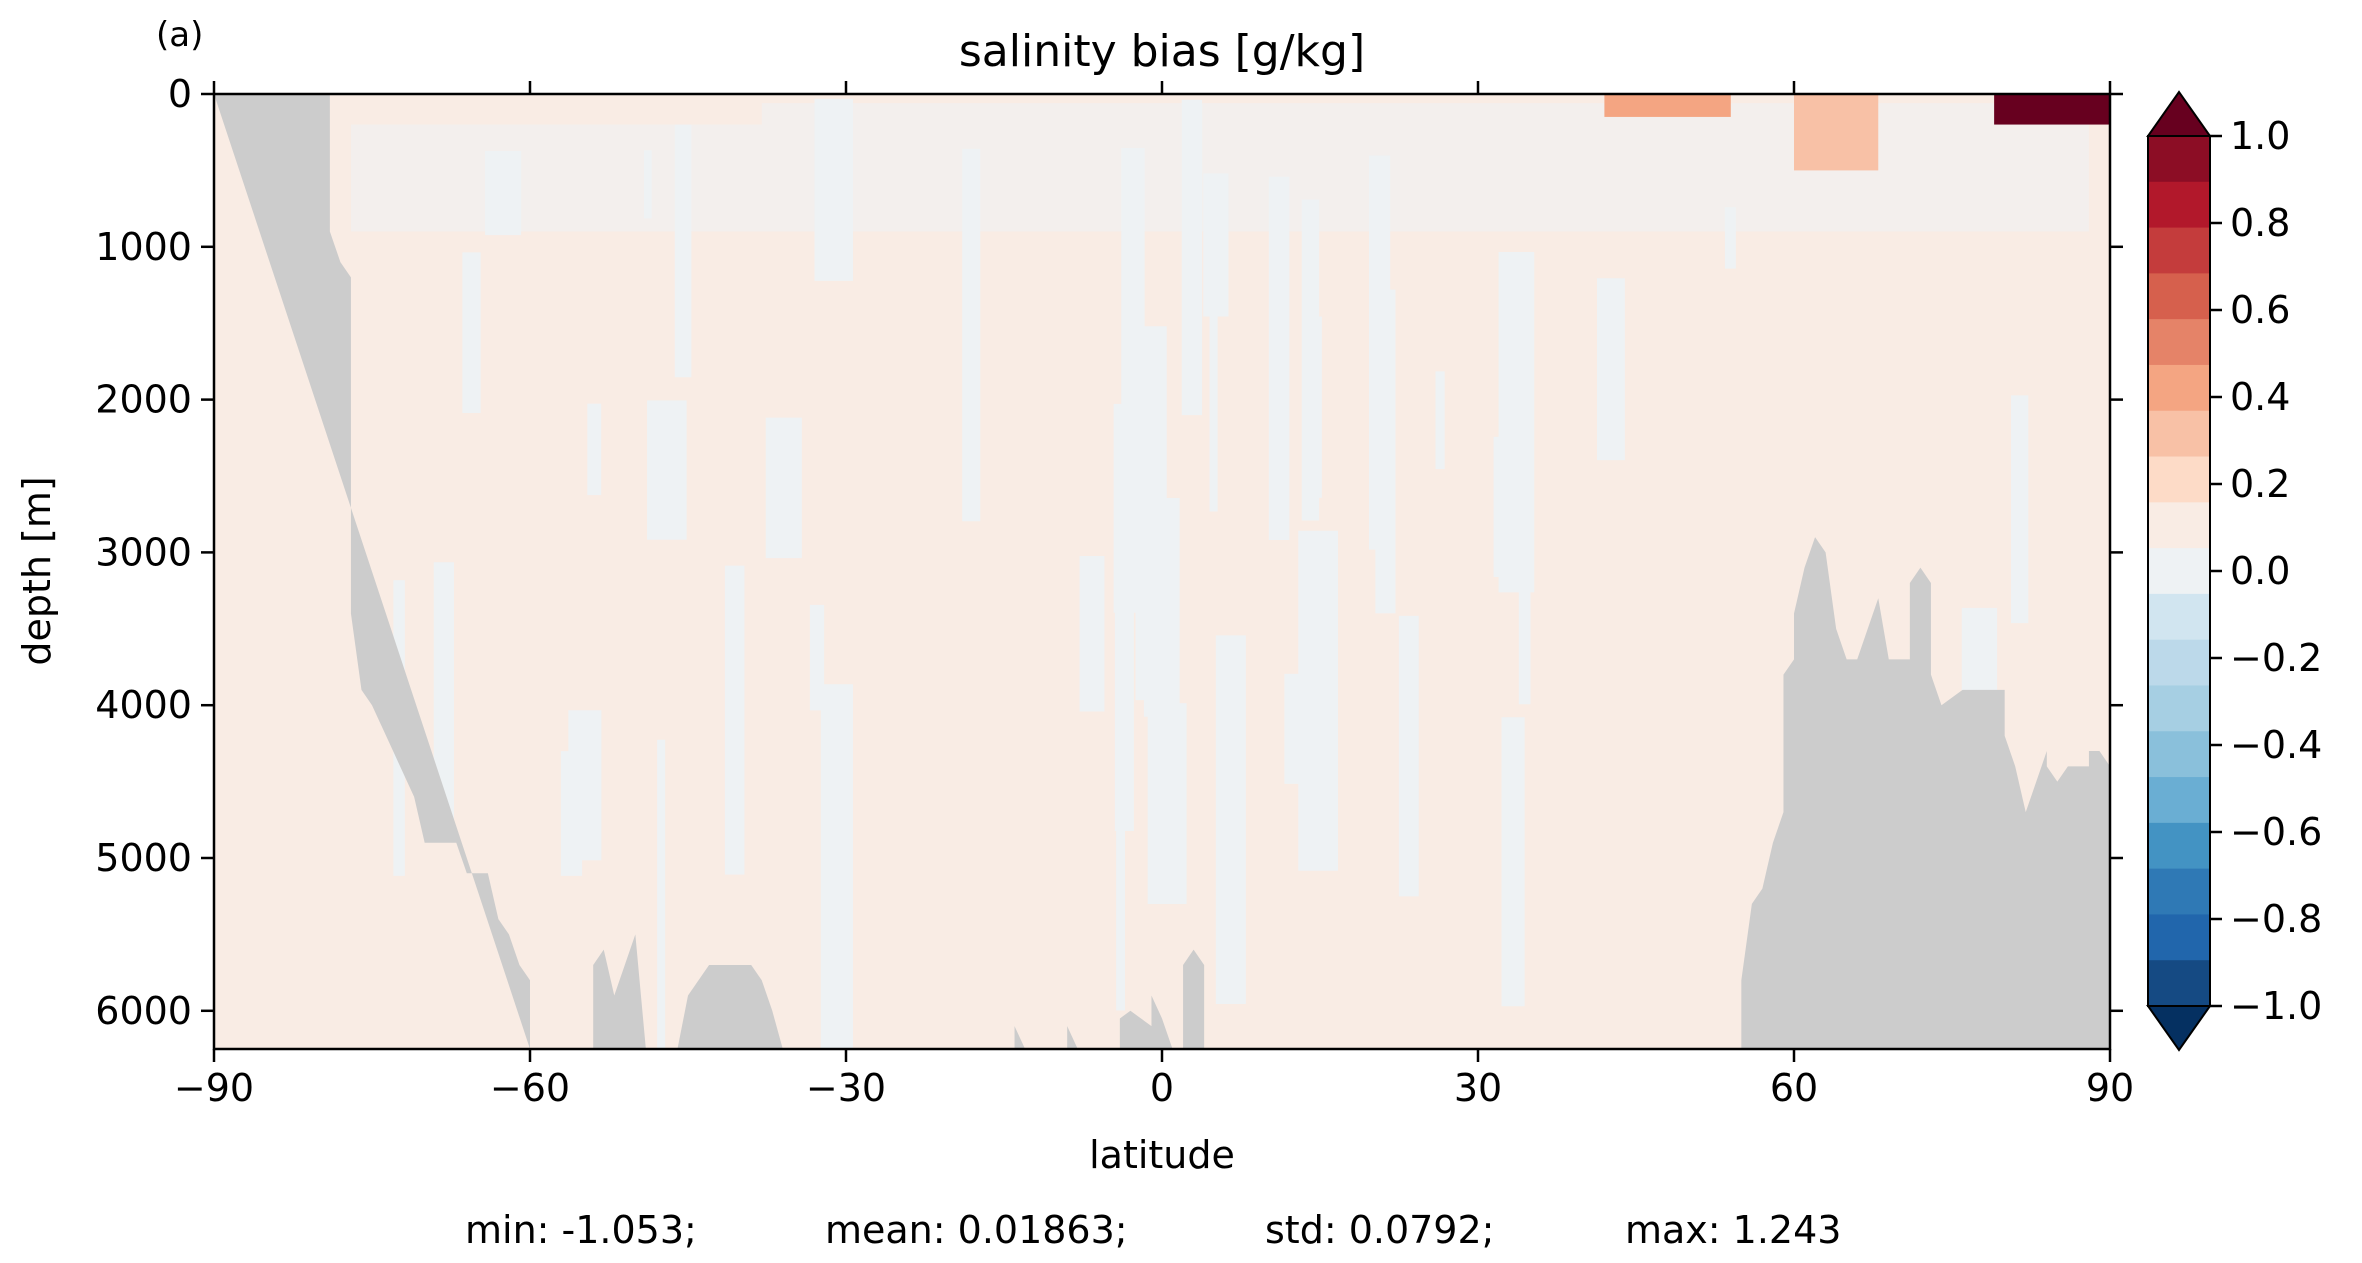 Image resolution: width=2362 pixels, height=1263 pixels. What do you see at coordinates (2260, 223) in the screenshot?
I see `colorbar-tick-label: 0.8` at bounding box center [2260, 223].